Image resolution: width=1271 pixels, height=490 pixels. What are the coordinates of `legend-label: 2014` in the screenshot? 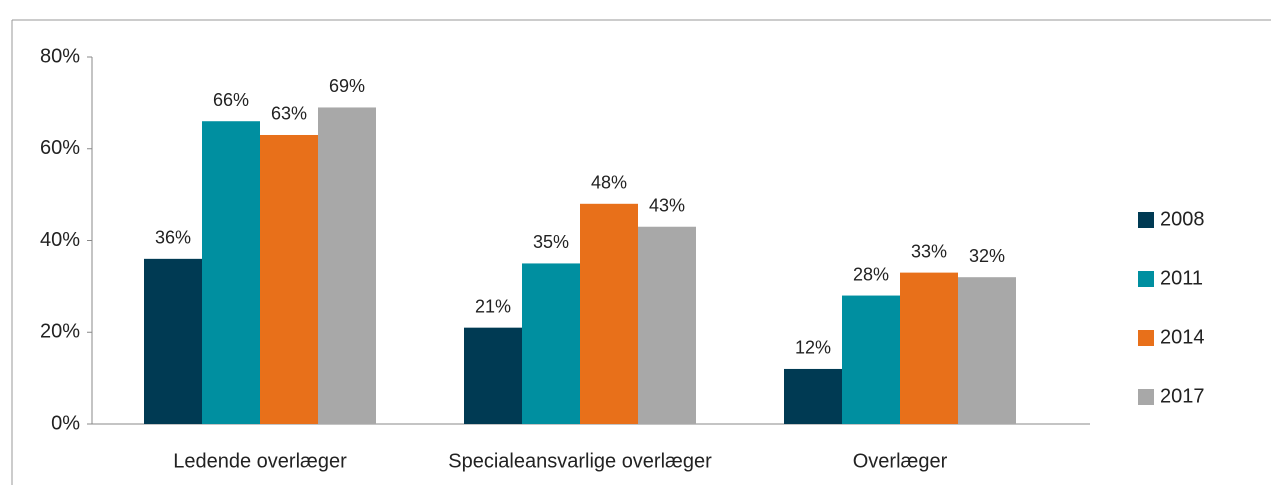 It's located at (1182, 337).